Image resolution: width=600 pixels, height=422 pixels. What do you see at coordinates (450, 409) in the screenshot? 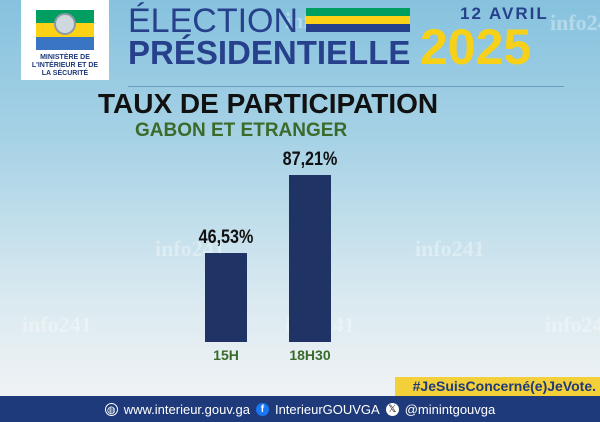
I see `x-link: @minintgouvga` at bounding box center [450, 409].